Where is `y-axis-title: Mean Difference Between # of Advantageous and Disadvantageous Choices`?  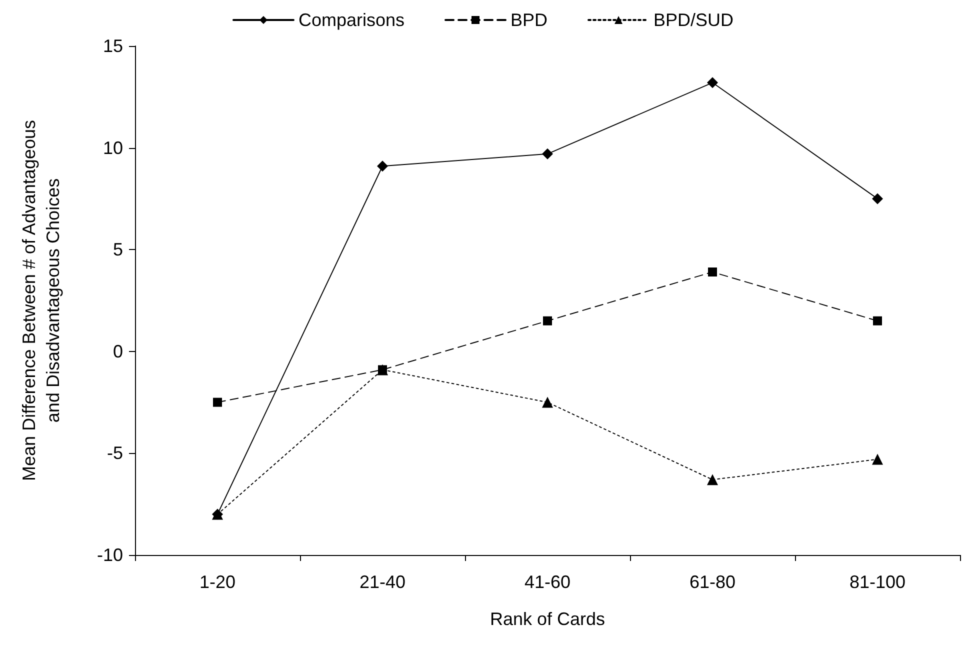
y-axis-title: Mean Difference Between # of Advantageous and Disadvantageous Choices is located at coordinates (41, 300).